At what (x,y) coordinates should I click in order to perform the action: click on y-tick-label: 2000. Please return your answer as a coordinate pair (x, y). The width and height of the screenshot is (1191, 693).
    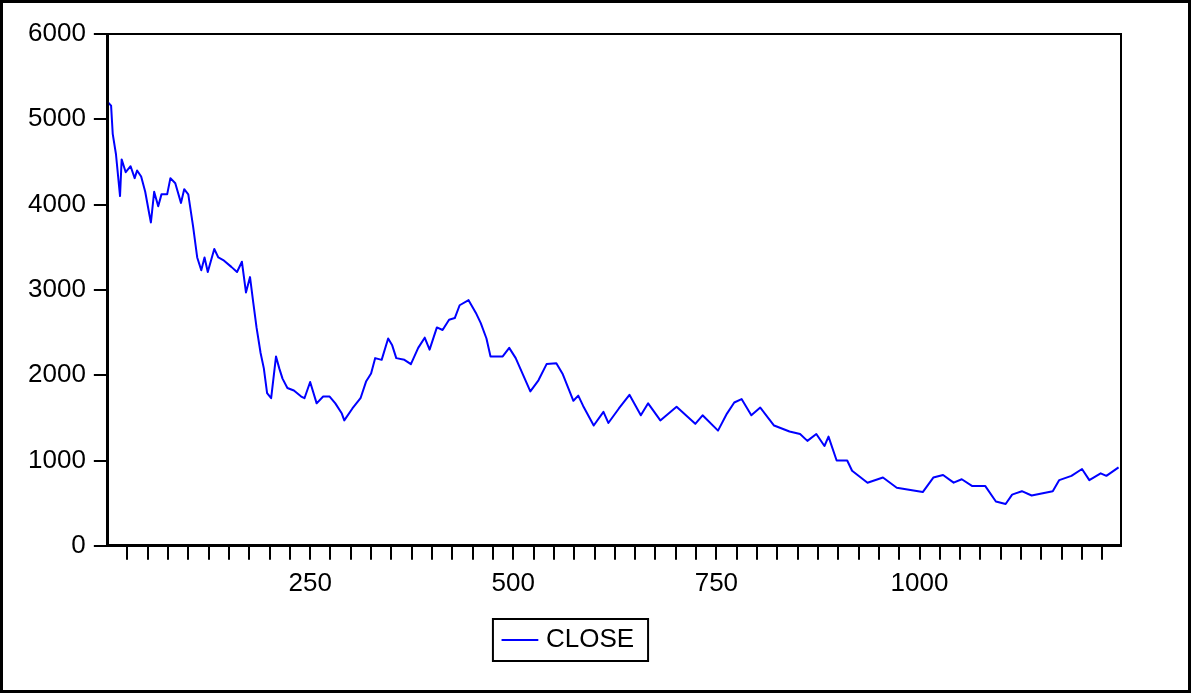
    Looking at the image, I should click on (57, 373).